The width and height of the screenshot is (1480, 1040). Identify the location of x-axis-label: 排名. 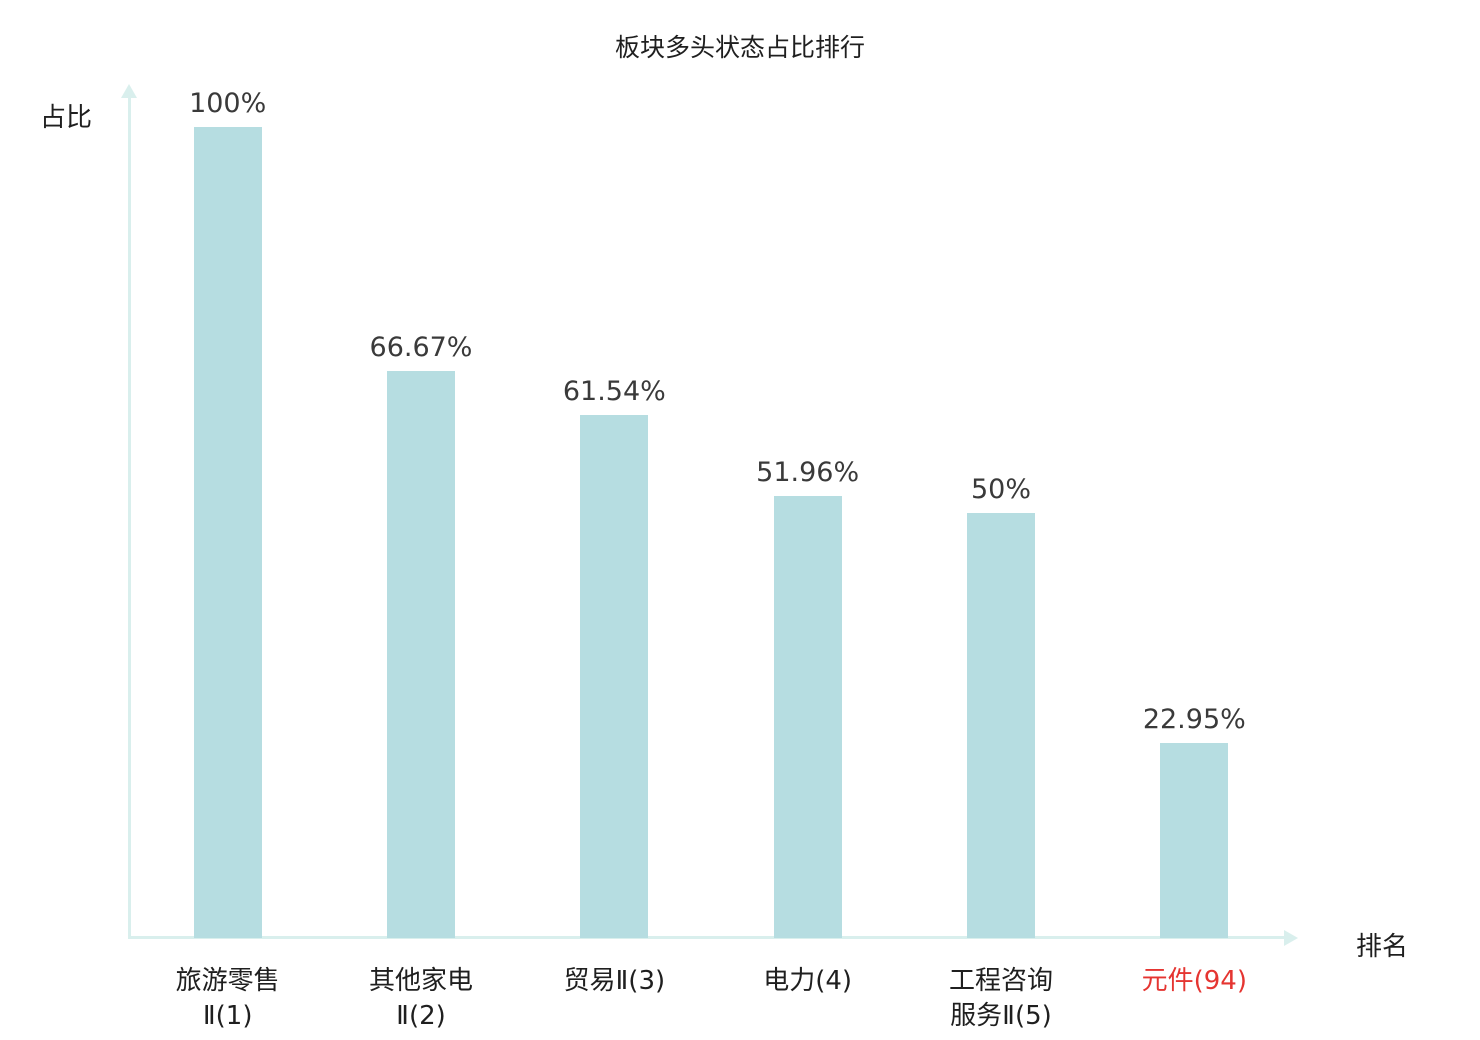
(1382, 947).